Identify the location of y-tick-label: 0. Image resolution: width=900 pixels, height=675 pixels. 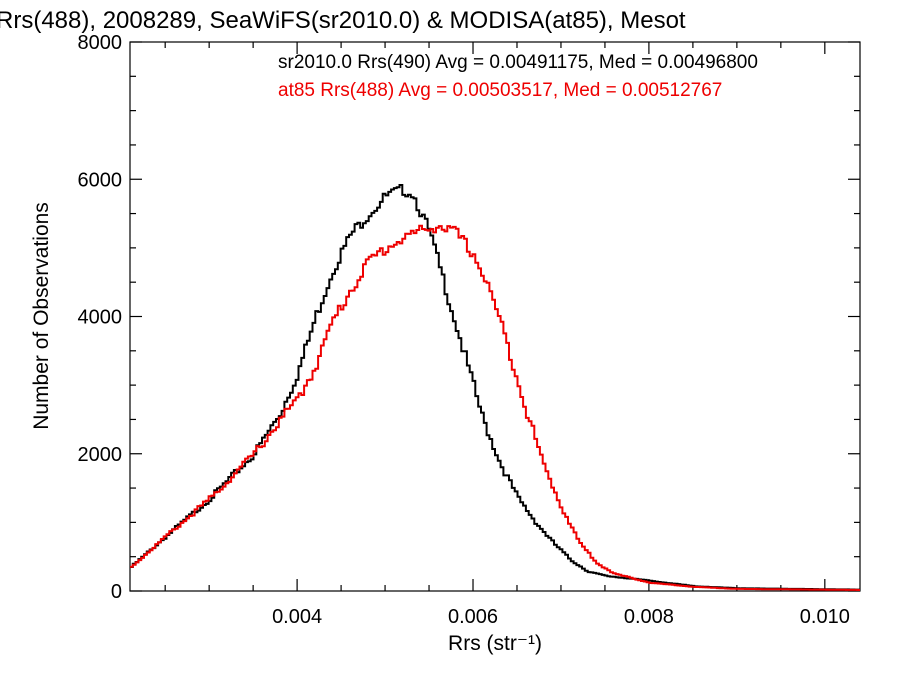
(116, 592).